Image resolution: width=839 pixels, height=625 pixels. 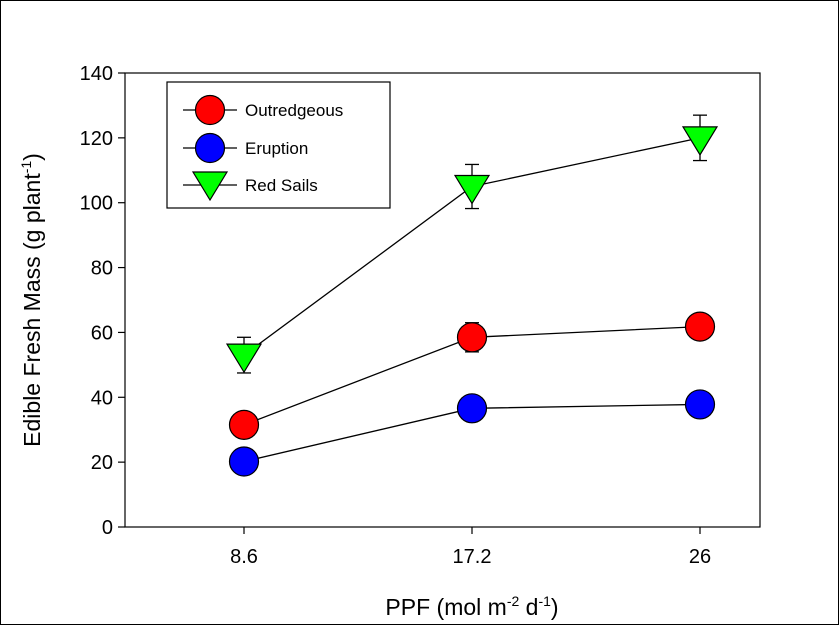 I want to click on y-tick-label: 80, so click(x=102, y=269).